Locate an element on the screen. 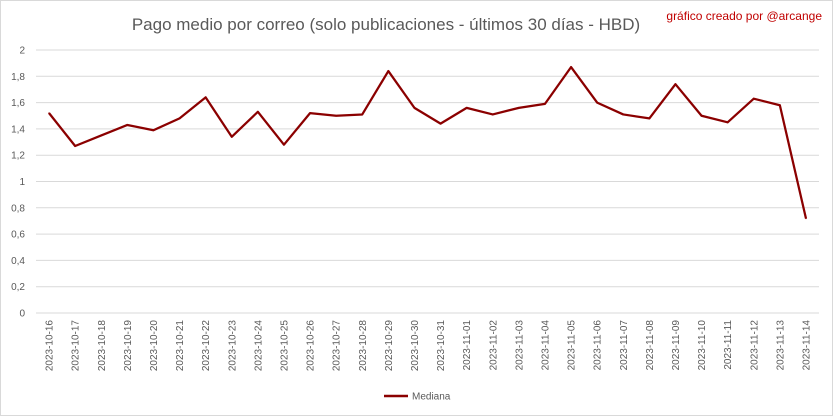 The image size is (833, 416). y-tick-label: 1,4 is located at coordinates (18, 129).